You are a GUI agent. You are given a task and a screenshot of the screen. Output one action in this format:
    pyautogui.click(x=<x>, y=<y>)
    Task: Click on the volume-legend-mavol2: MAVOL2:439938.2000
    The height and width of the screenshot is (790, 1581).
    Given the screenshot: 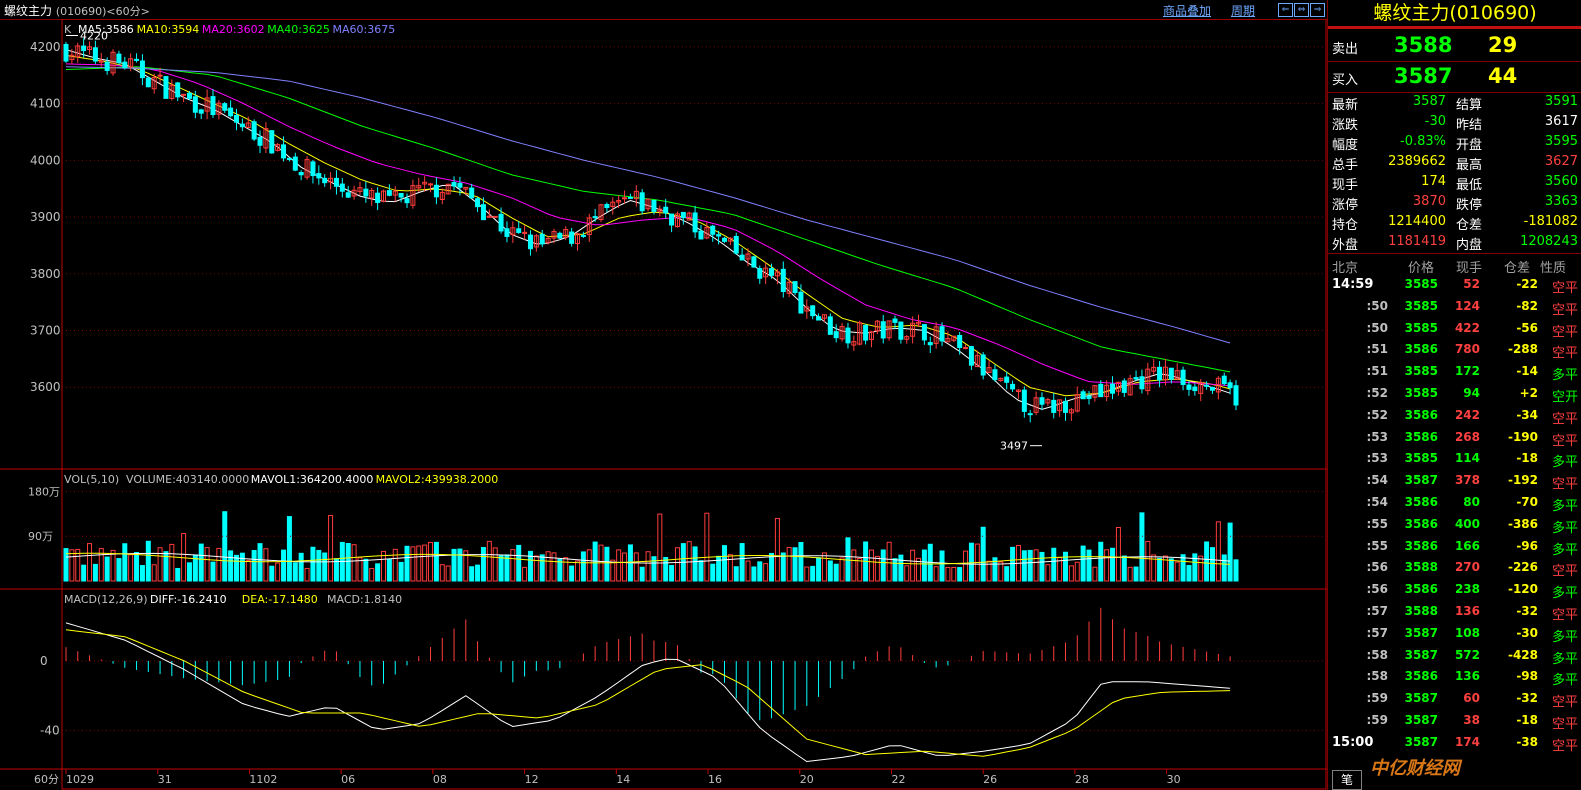 What is the action you would take?
    pyautogui.click(x=437, y=479)
    